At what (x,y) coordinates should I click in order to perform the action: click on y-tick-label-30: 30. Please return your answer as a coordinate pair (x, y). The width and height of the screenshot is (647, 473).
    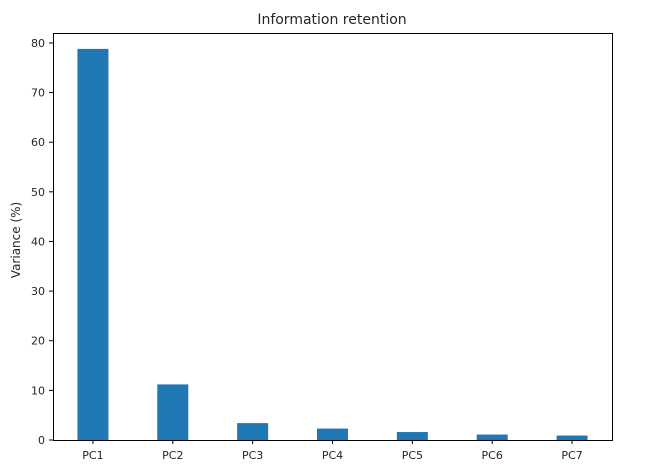
    Looking at the image, I should click on (38, 291).